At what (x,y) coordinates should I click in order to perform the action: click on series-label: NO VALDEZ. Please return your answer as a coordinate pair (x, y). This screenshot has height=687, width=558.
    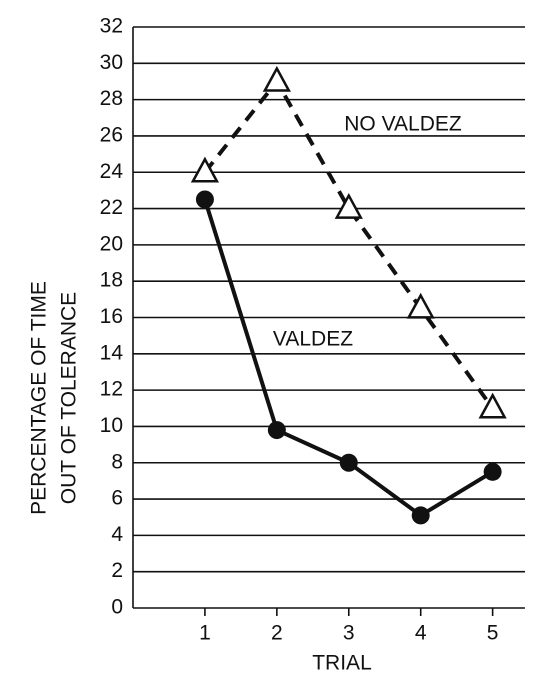
    Looking at the image, I should click on (403, 124).